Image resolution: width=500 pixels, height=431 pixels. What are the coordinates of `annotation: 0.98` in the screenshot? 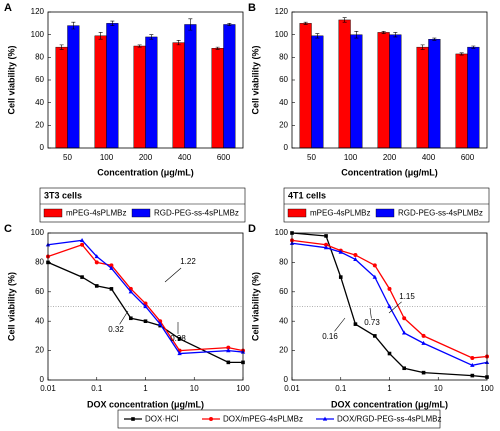 It's located at (178, 338).